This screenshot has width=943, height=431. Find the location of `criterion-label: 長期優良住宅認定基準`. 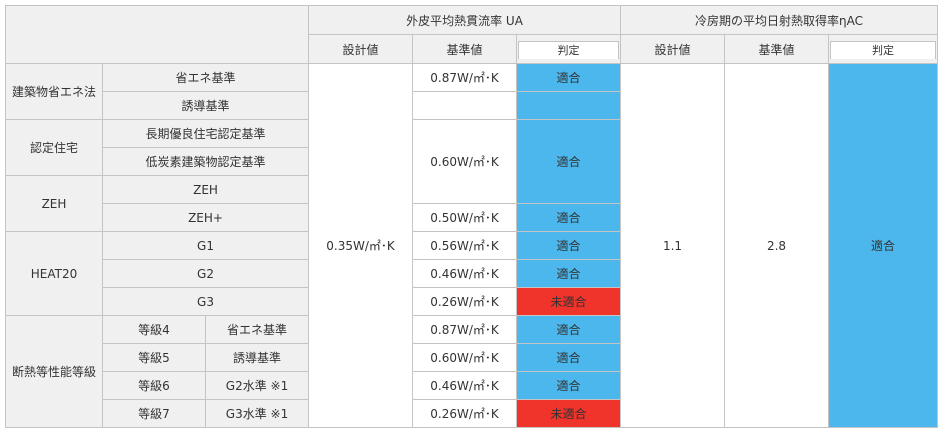

criterion-label: 長期優良住宅認定基準 is located at coordinates (205, 133).